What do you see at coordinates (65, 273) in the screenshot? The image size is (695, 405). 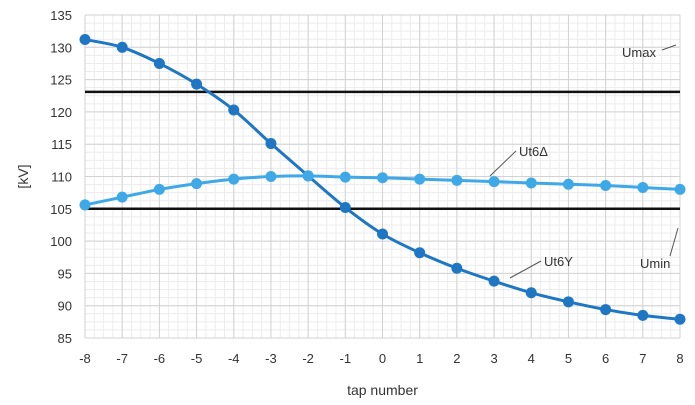 I see `y-tick-label: 95` at bounding box center [65, 273].